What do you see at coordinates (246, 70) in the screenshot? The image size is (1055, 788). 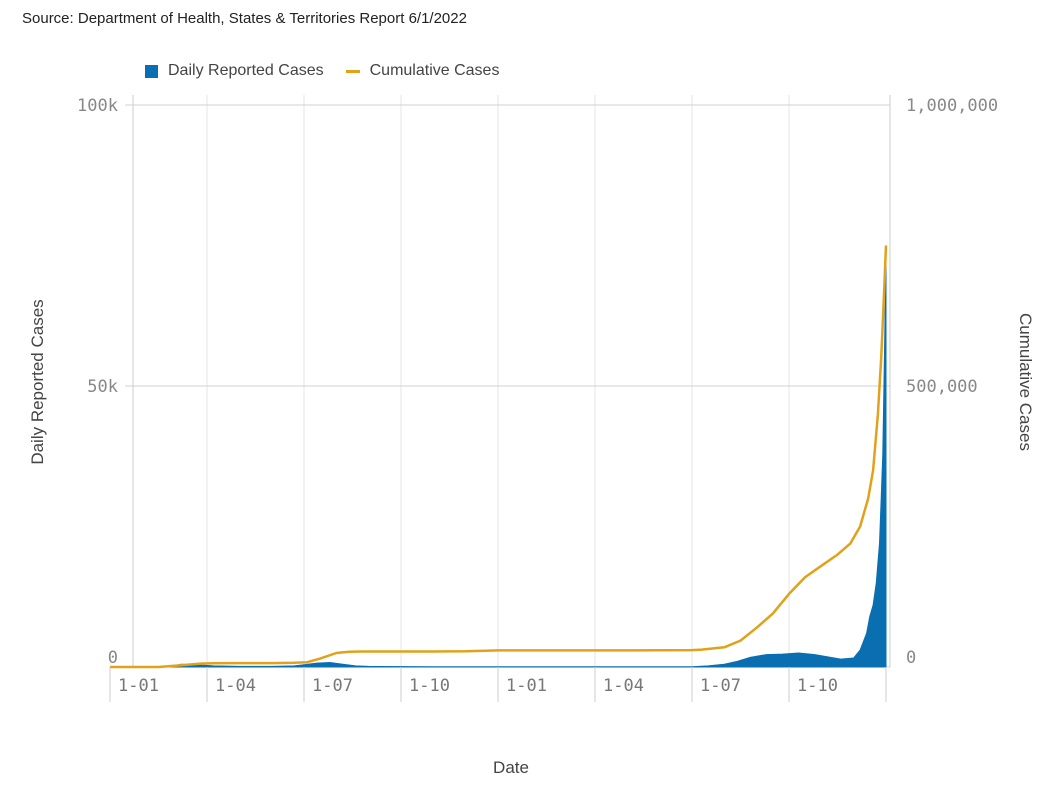 I see `legend-label-daily: Daily Reported Cases` at bounding box center [246, 70].